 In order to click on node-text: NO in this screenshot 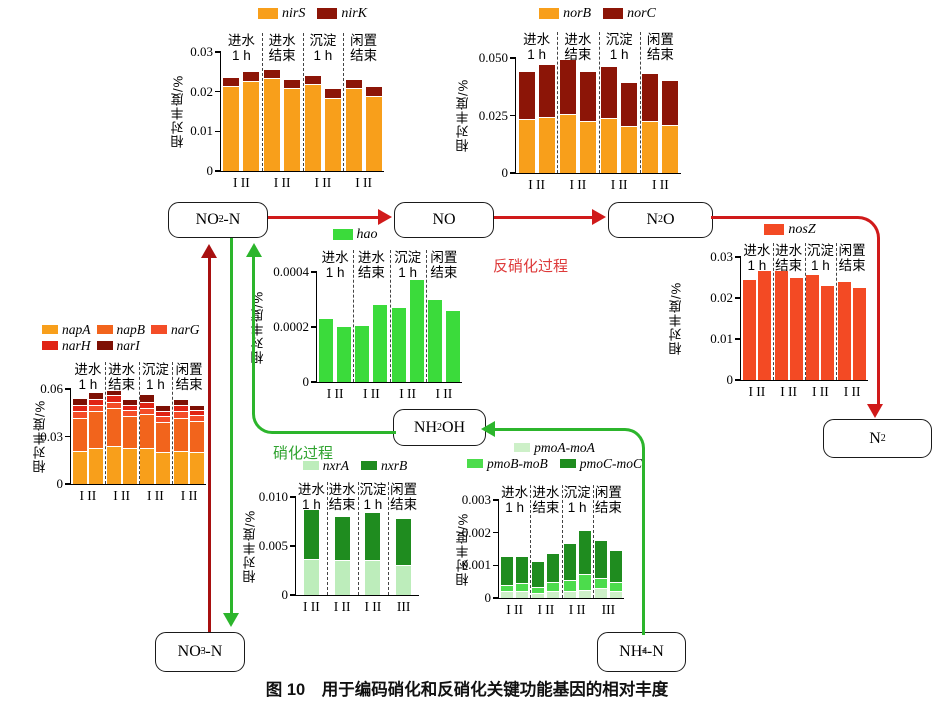, I will do `click(189, 651)`.